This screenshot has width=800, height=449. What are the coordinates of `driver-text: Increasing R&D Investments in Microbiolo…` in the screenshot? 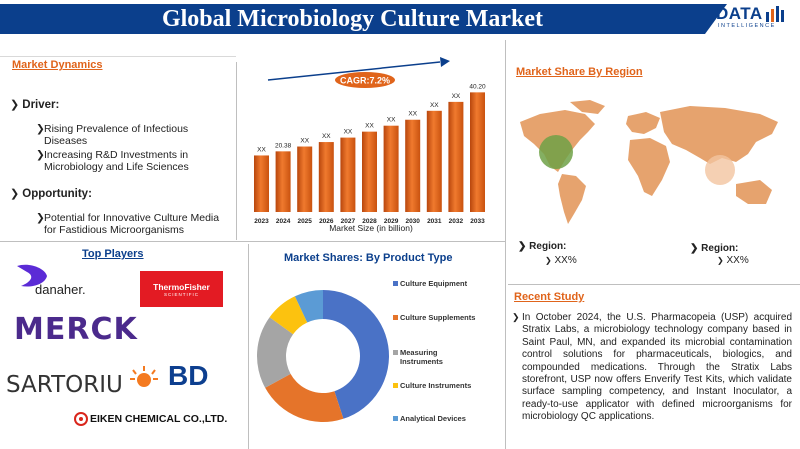 It's located at (116, 161).